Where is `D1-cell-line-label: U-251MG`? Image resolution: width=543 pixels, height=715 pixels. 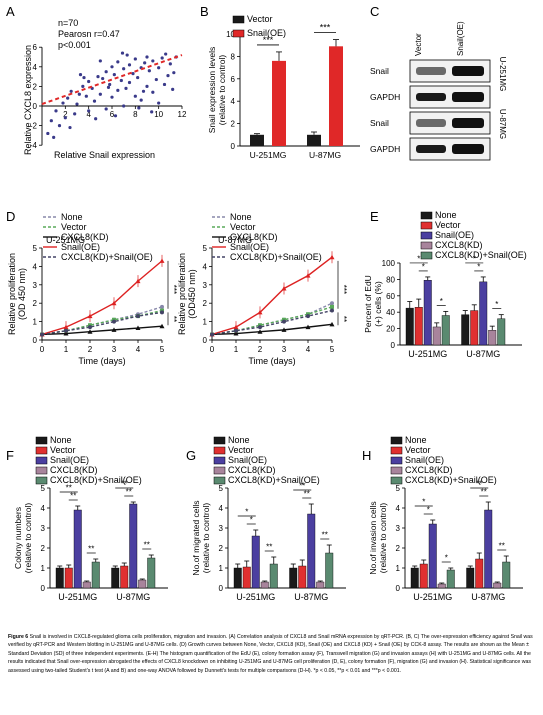 D1-cell-line-label: U-251MG is located at coordinates (65, 240).